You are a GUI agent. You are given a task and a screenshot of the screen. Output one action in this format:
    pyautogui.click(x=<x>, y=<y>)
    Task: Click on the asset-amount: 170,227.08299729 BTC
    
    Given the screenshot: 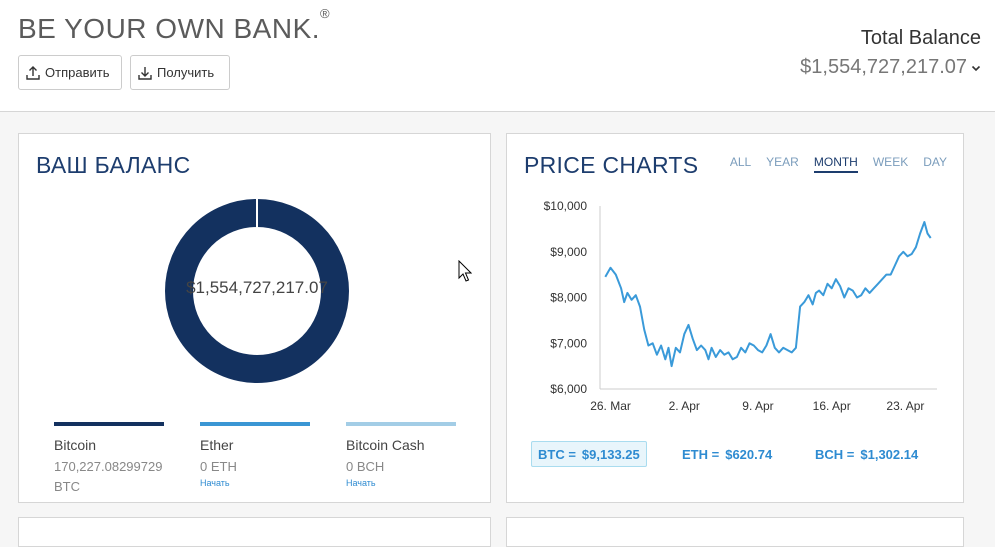 What is the action you would take?
    pyautogui.click(x=108, y=476)
    